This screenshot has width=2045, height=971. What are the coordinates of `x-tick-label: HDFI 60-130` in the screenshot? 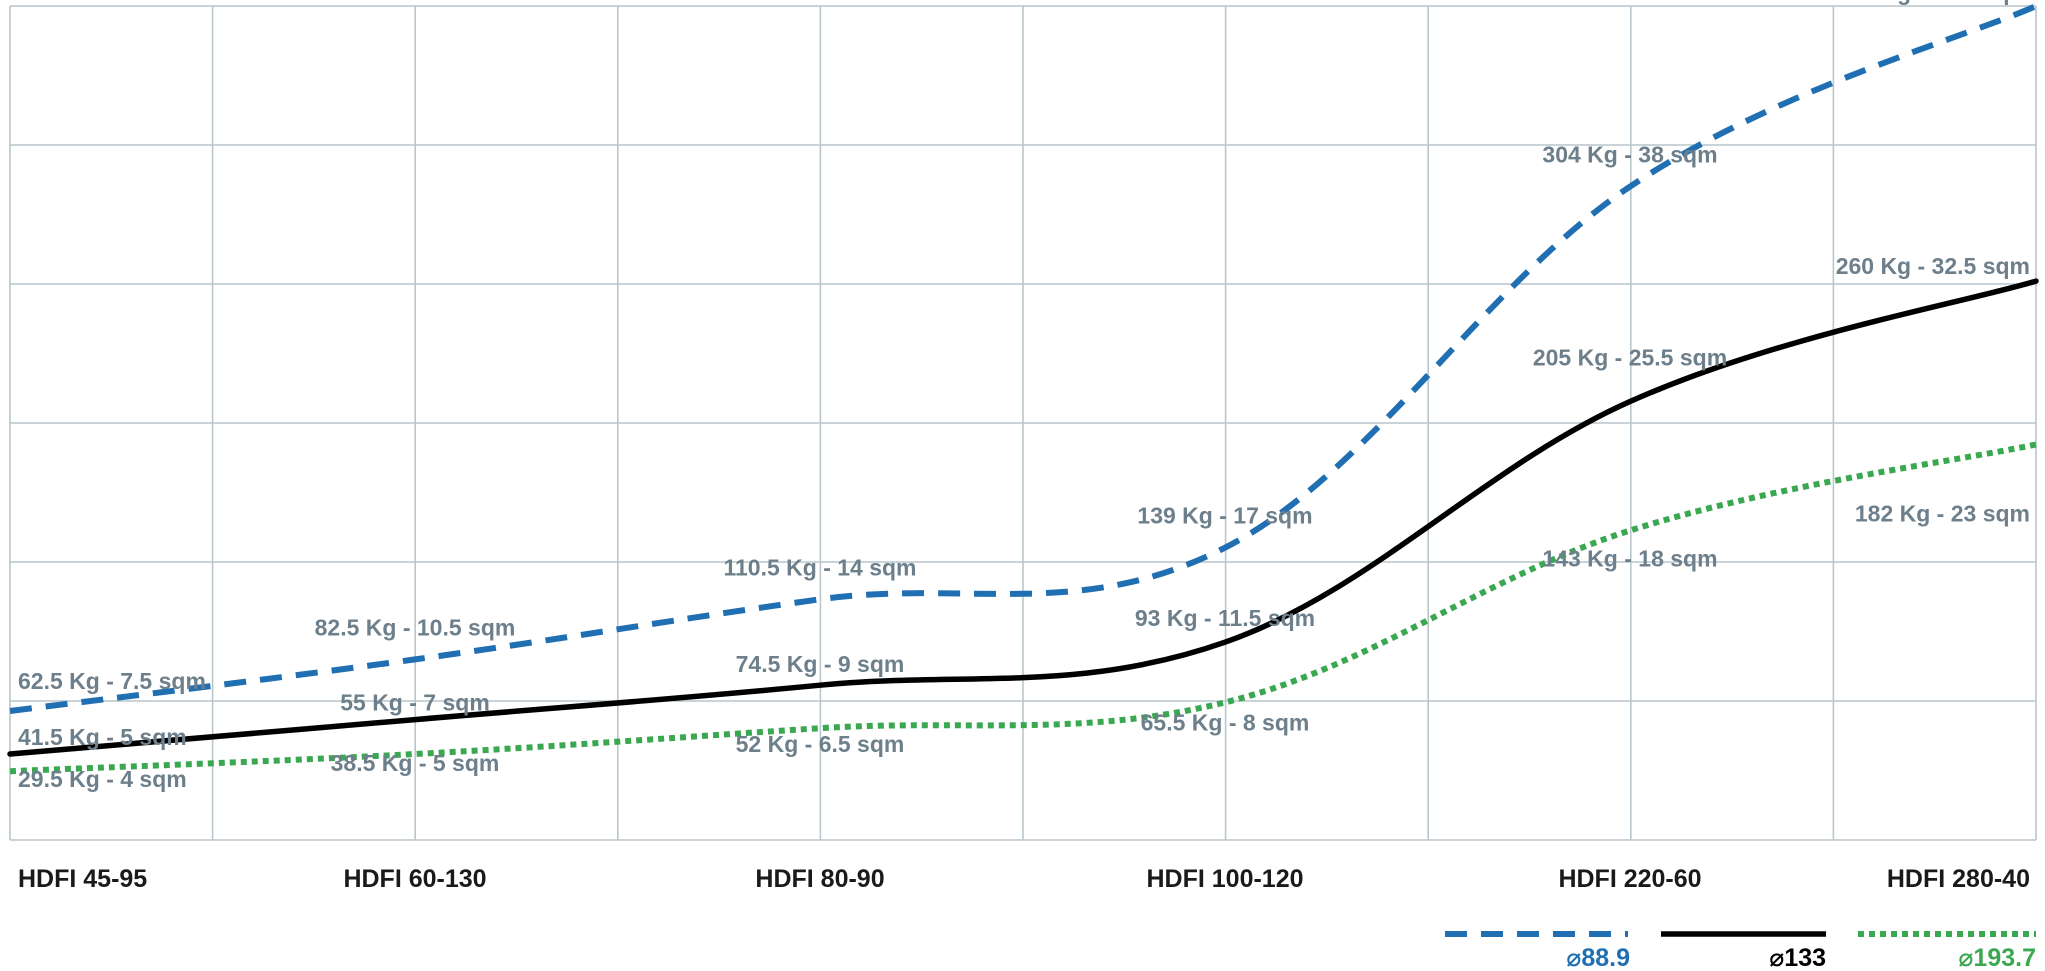 It's located at (414, 879).